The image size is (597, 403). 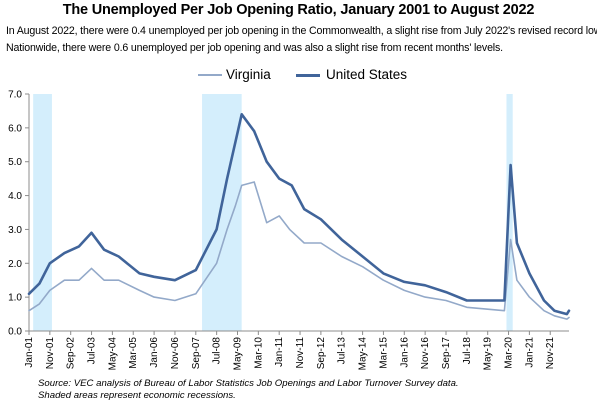 I want to click on y-tick-label: 3.0, so click(x=15, y=230).